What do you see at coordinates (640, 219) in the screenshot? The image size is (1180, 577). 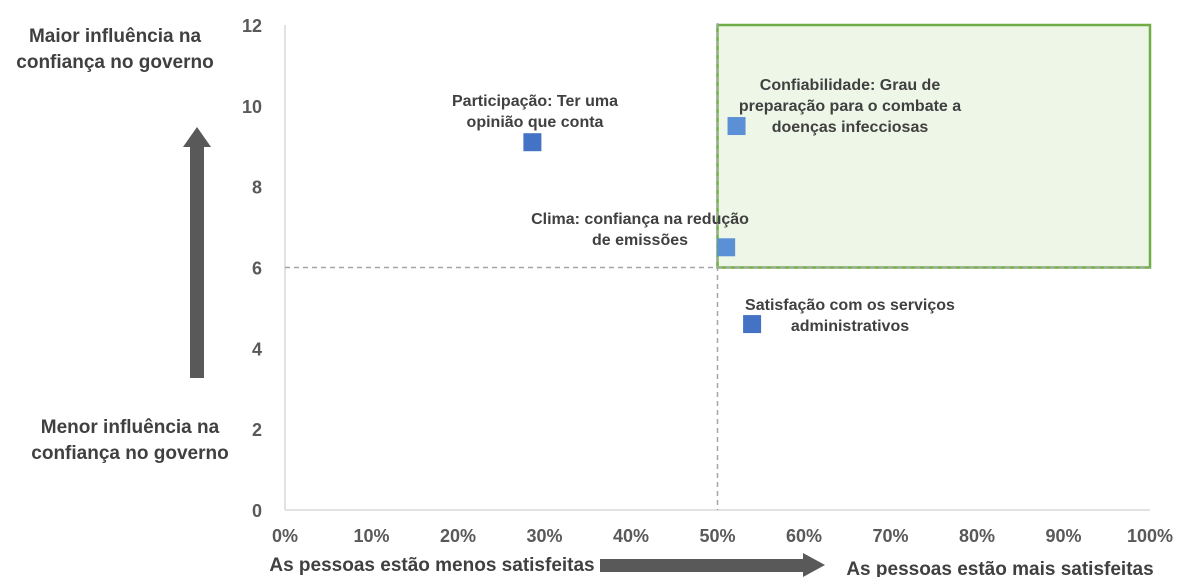 I see `data-label: Clima: confiança na redução` at bounding box center [640, 219].